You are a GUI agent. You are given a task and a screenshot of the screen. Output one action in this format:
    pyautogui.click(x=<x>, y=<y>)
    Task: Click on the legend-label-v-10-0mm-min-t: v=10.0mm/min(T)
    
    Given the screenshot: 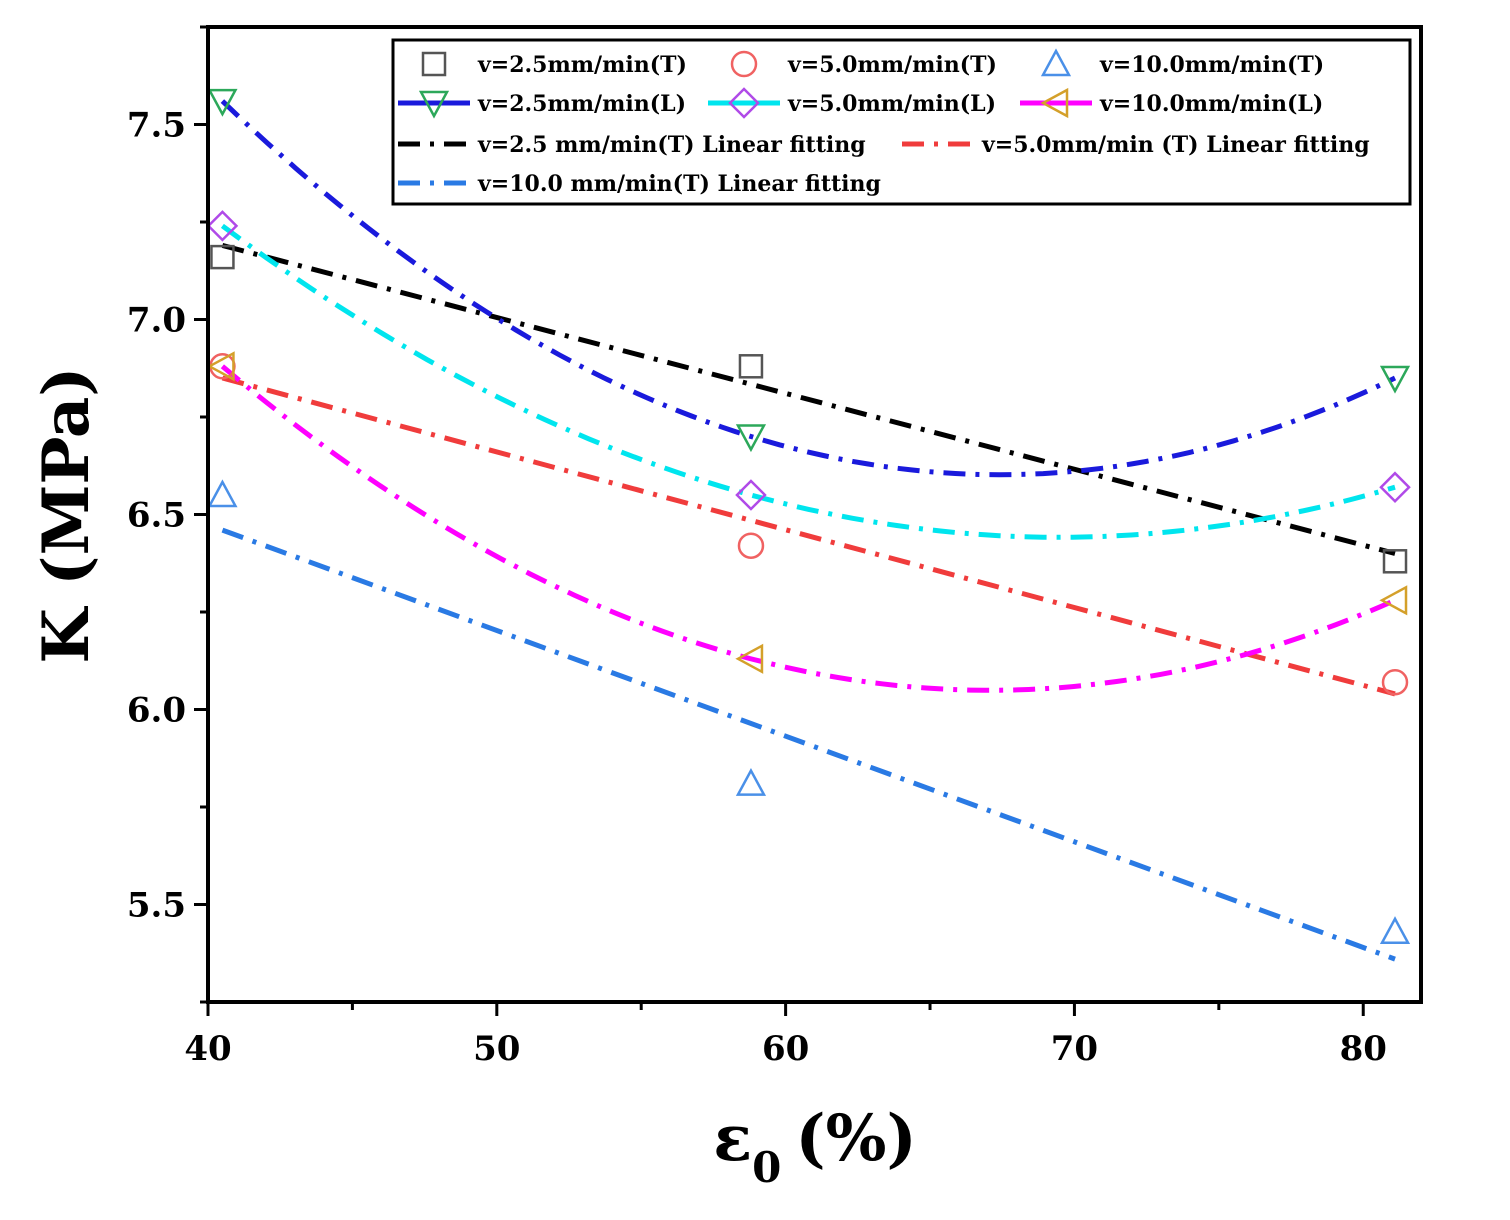 What is the action you would take?
    pyautogui.click(x=1211, y=65)
    